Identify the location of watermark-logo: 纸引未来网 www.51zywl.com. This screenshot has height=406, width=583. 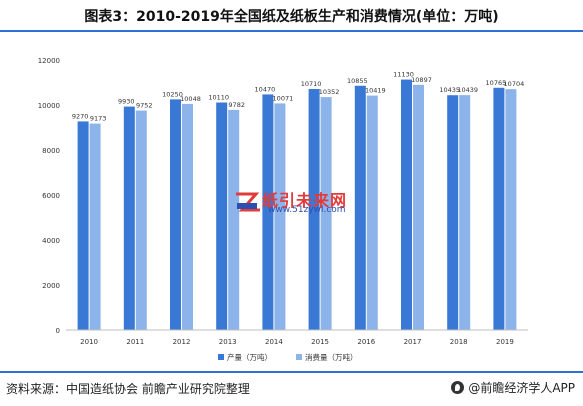
(293, 204).